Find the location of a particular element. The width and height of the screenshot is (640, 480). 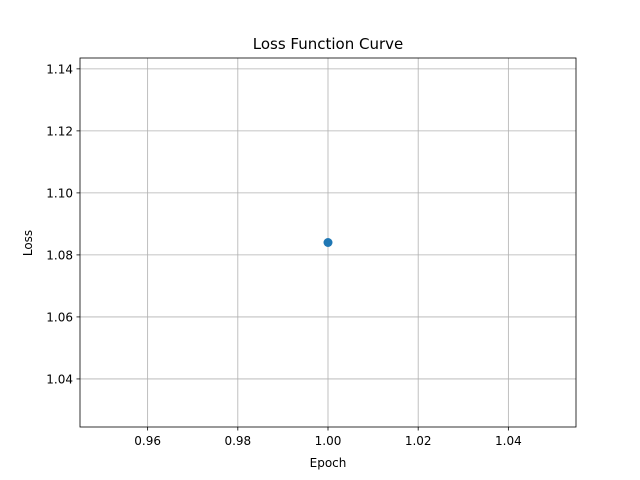

x-tick-label: 1.04 is located at coordinates (508, 441).